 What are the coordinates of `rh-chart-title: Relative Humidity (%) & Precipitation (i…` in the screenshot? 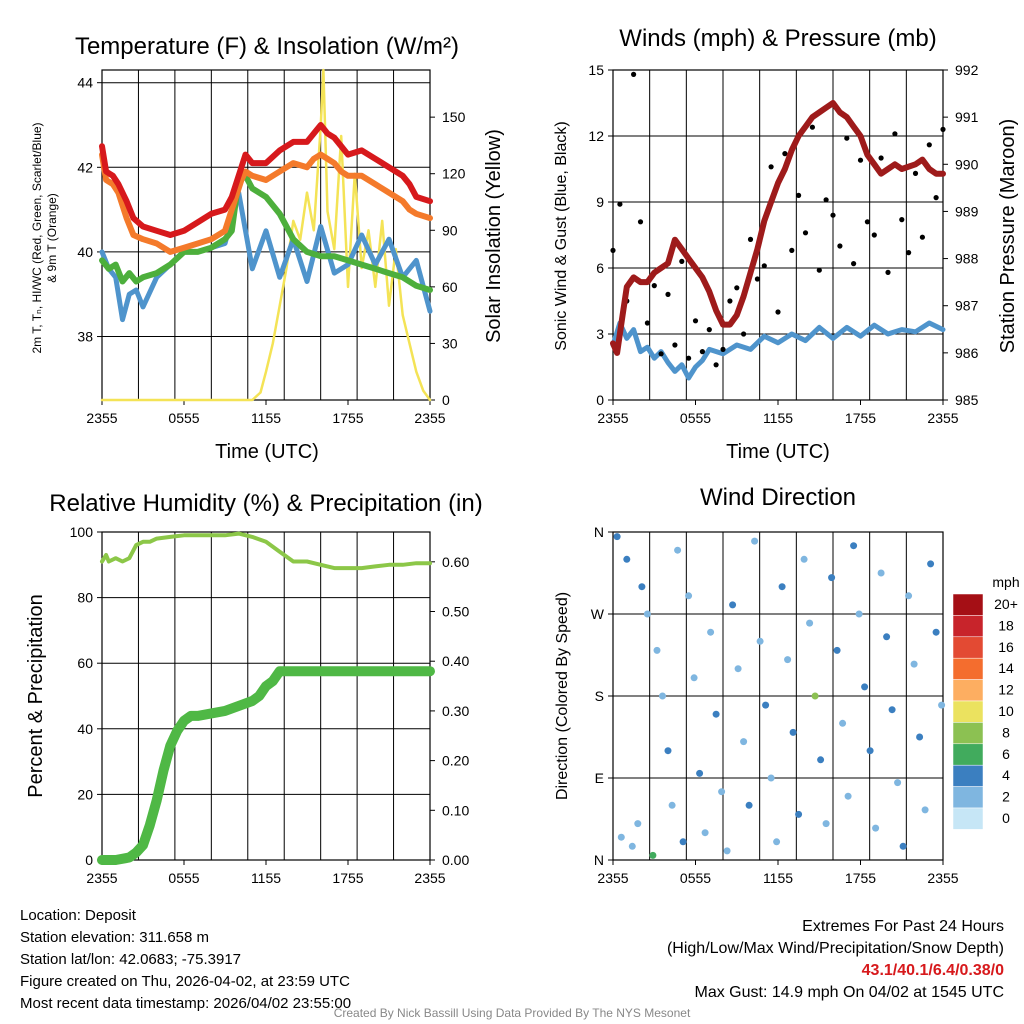 It's located at (265, 503).